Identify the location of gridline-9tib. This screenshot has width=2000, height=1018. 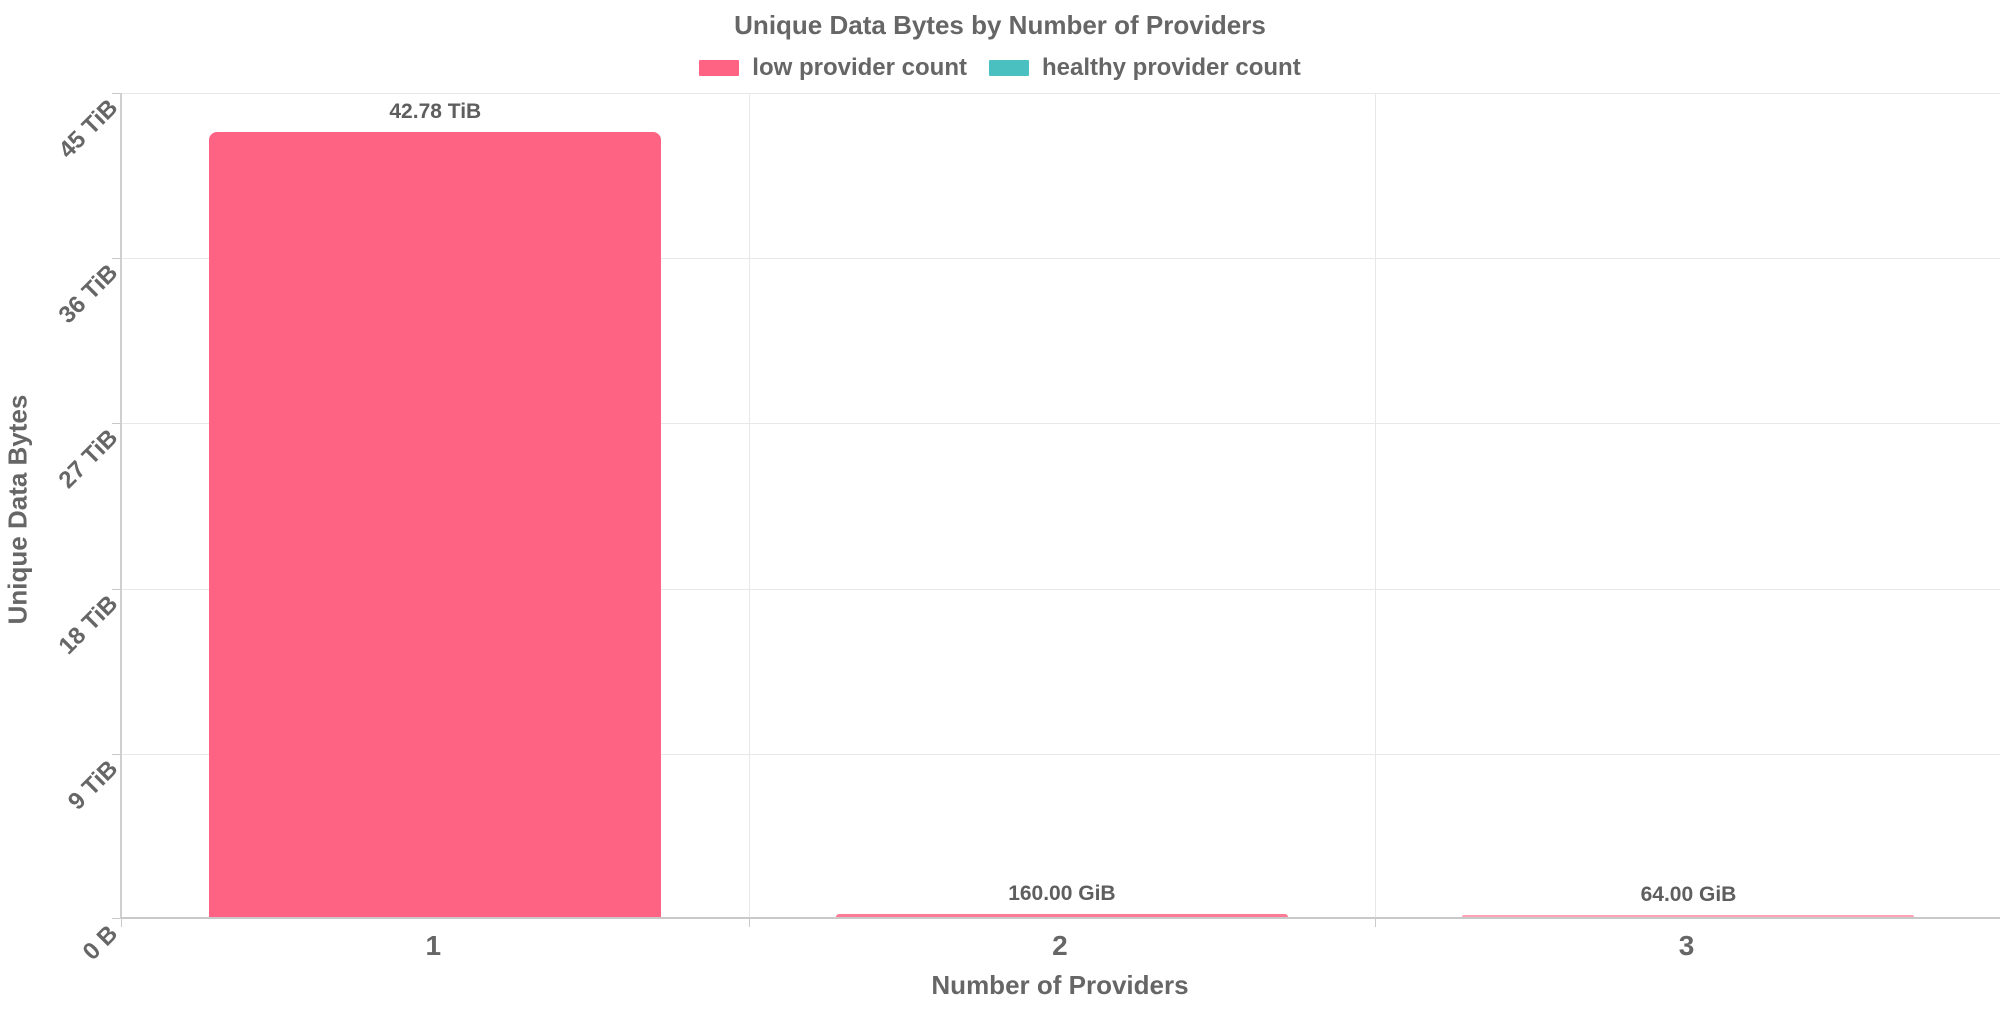
(1061, 754).